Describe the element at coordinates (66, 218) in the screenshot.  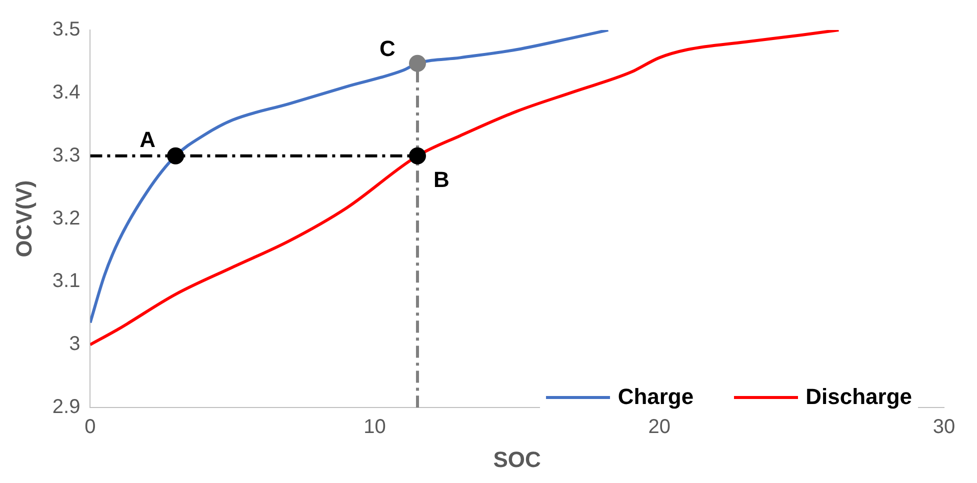
I see `y-tick-label: 3.2` at that location.